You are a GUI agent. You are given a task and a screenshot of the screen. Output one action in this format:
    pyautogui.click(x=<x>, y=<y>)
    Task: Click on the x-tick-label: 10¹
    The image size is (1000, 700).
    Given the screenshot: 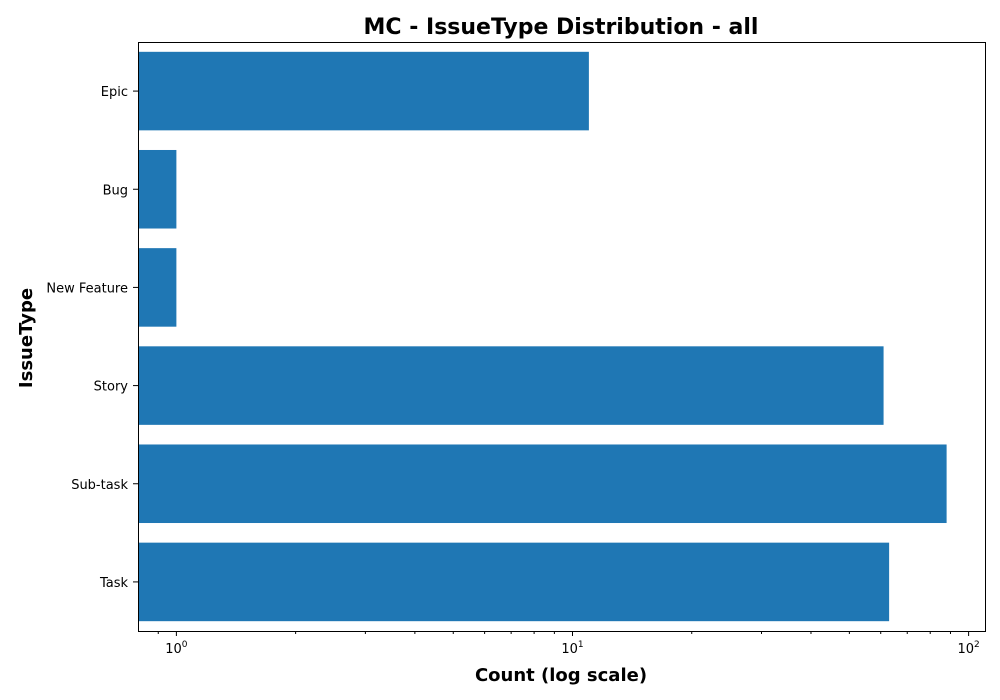 What is the action you would take?
    pyautogui.click(x=572, y=648)
    